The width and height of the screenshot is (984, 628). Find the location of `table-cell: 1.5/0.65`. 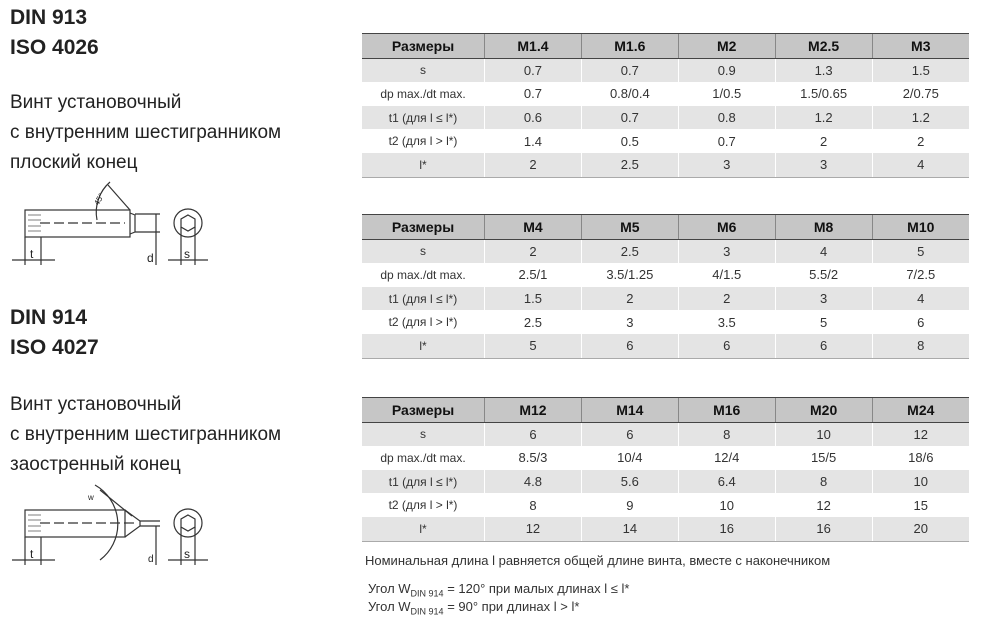

table-cell: 1.5/0.65 is located at coordinates (823, 94).